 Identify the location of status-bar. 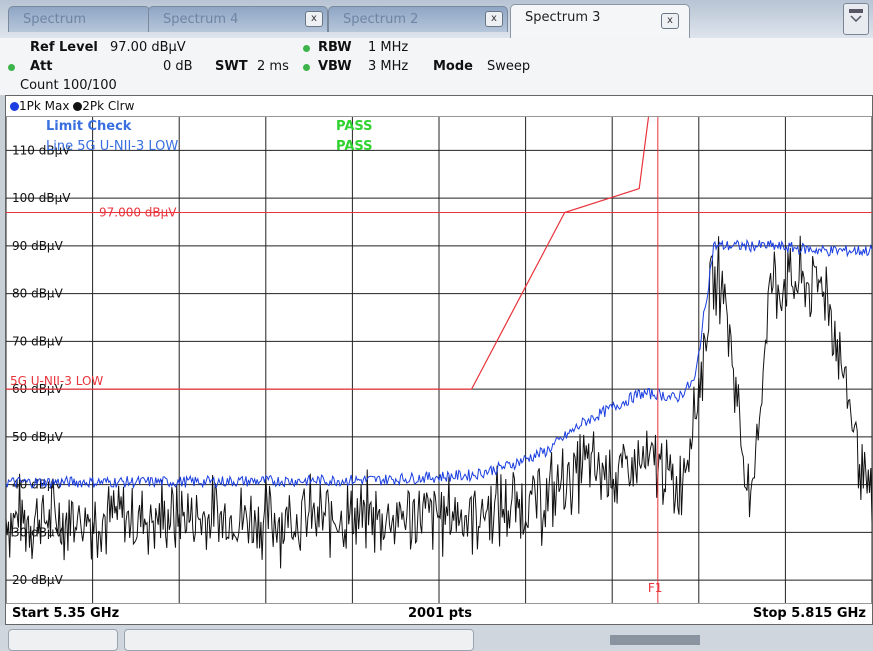
(436, 638).